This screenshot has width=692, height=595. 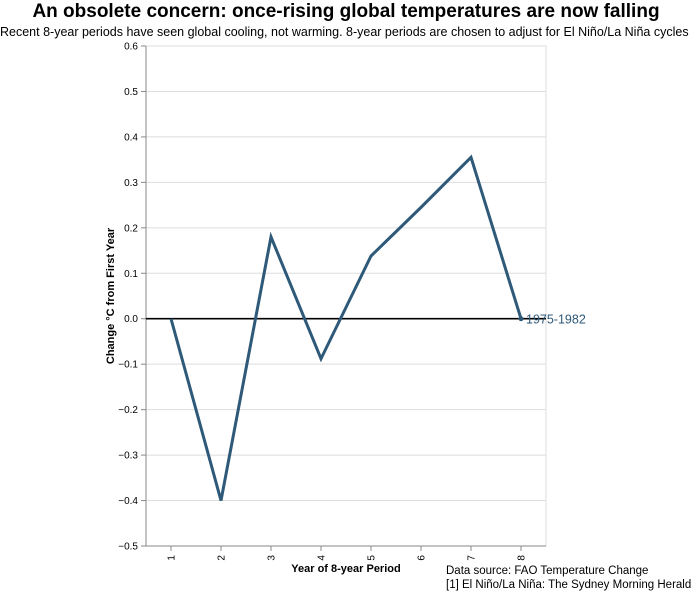 What do you see at coordinates (322, 558) in the screenshot?
I see `x-tick-label: 4` at bounding box center [322, 558].